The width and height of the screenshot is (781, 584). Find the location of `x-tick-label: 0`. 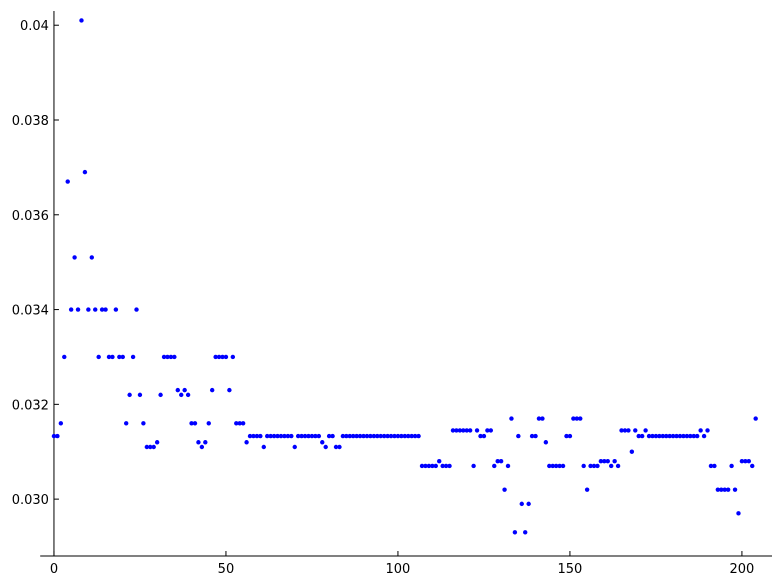

x-tick-label: 0 is located at coordinates (54, 569).